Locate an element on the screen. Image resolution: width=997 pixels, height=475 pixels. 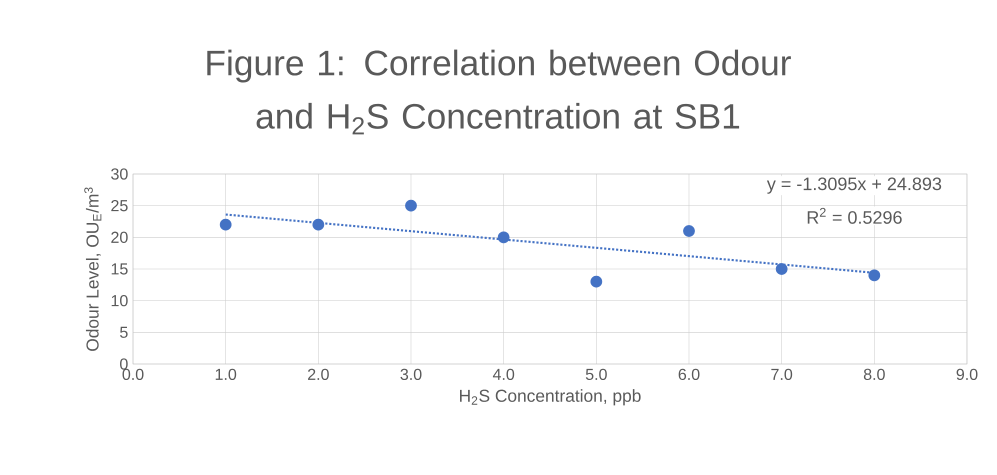
x-tick-label: 2.0 is located at coordinates (318, 374).